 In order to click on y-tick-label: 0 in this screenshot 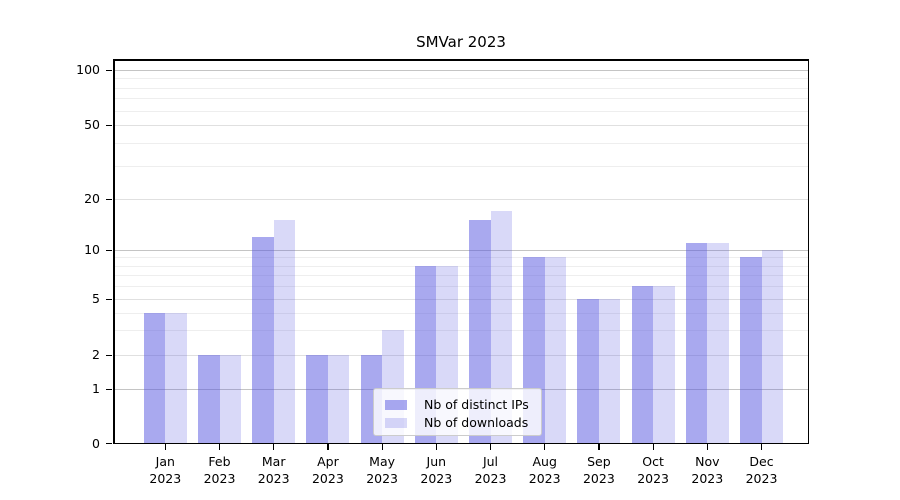, I will do `click(96, 443)`.